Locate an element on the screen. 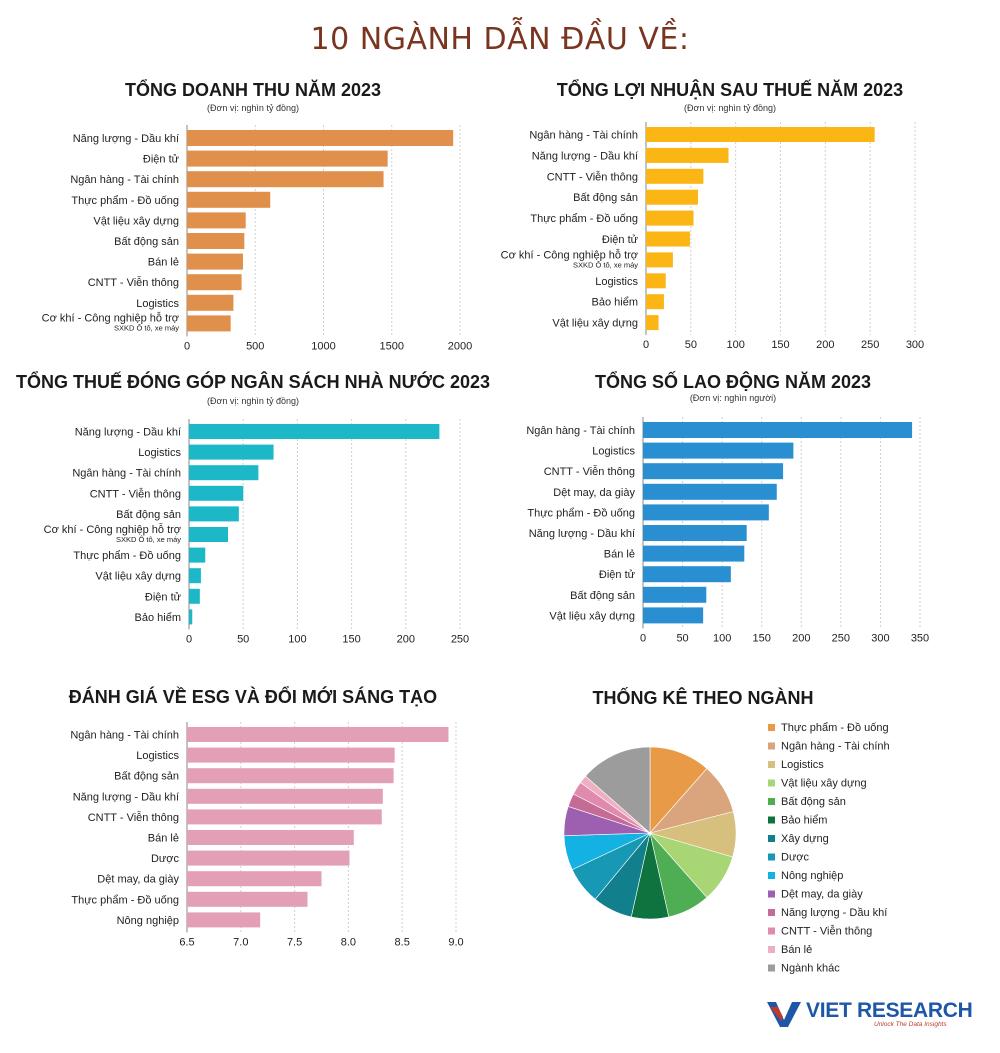 The height and width of the screenshot is (1053, 1000). esg-category-label: Bán lẻ is located at coordinates (163, 839).